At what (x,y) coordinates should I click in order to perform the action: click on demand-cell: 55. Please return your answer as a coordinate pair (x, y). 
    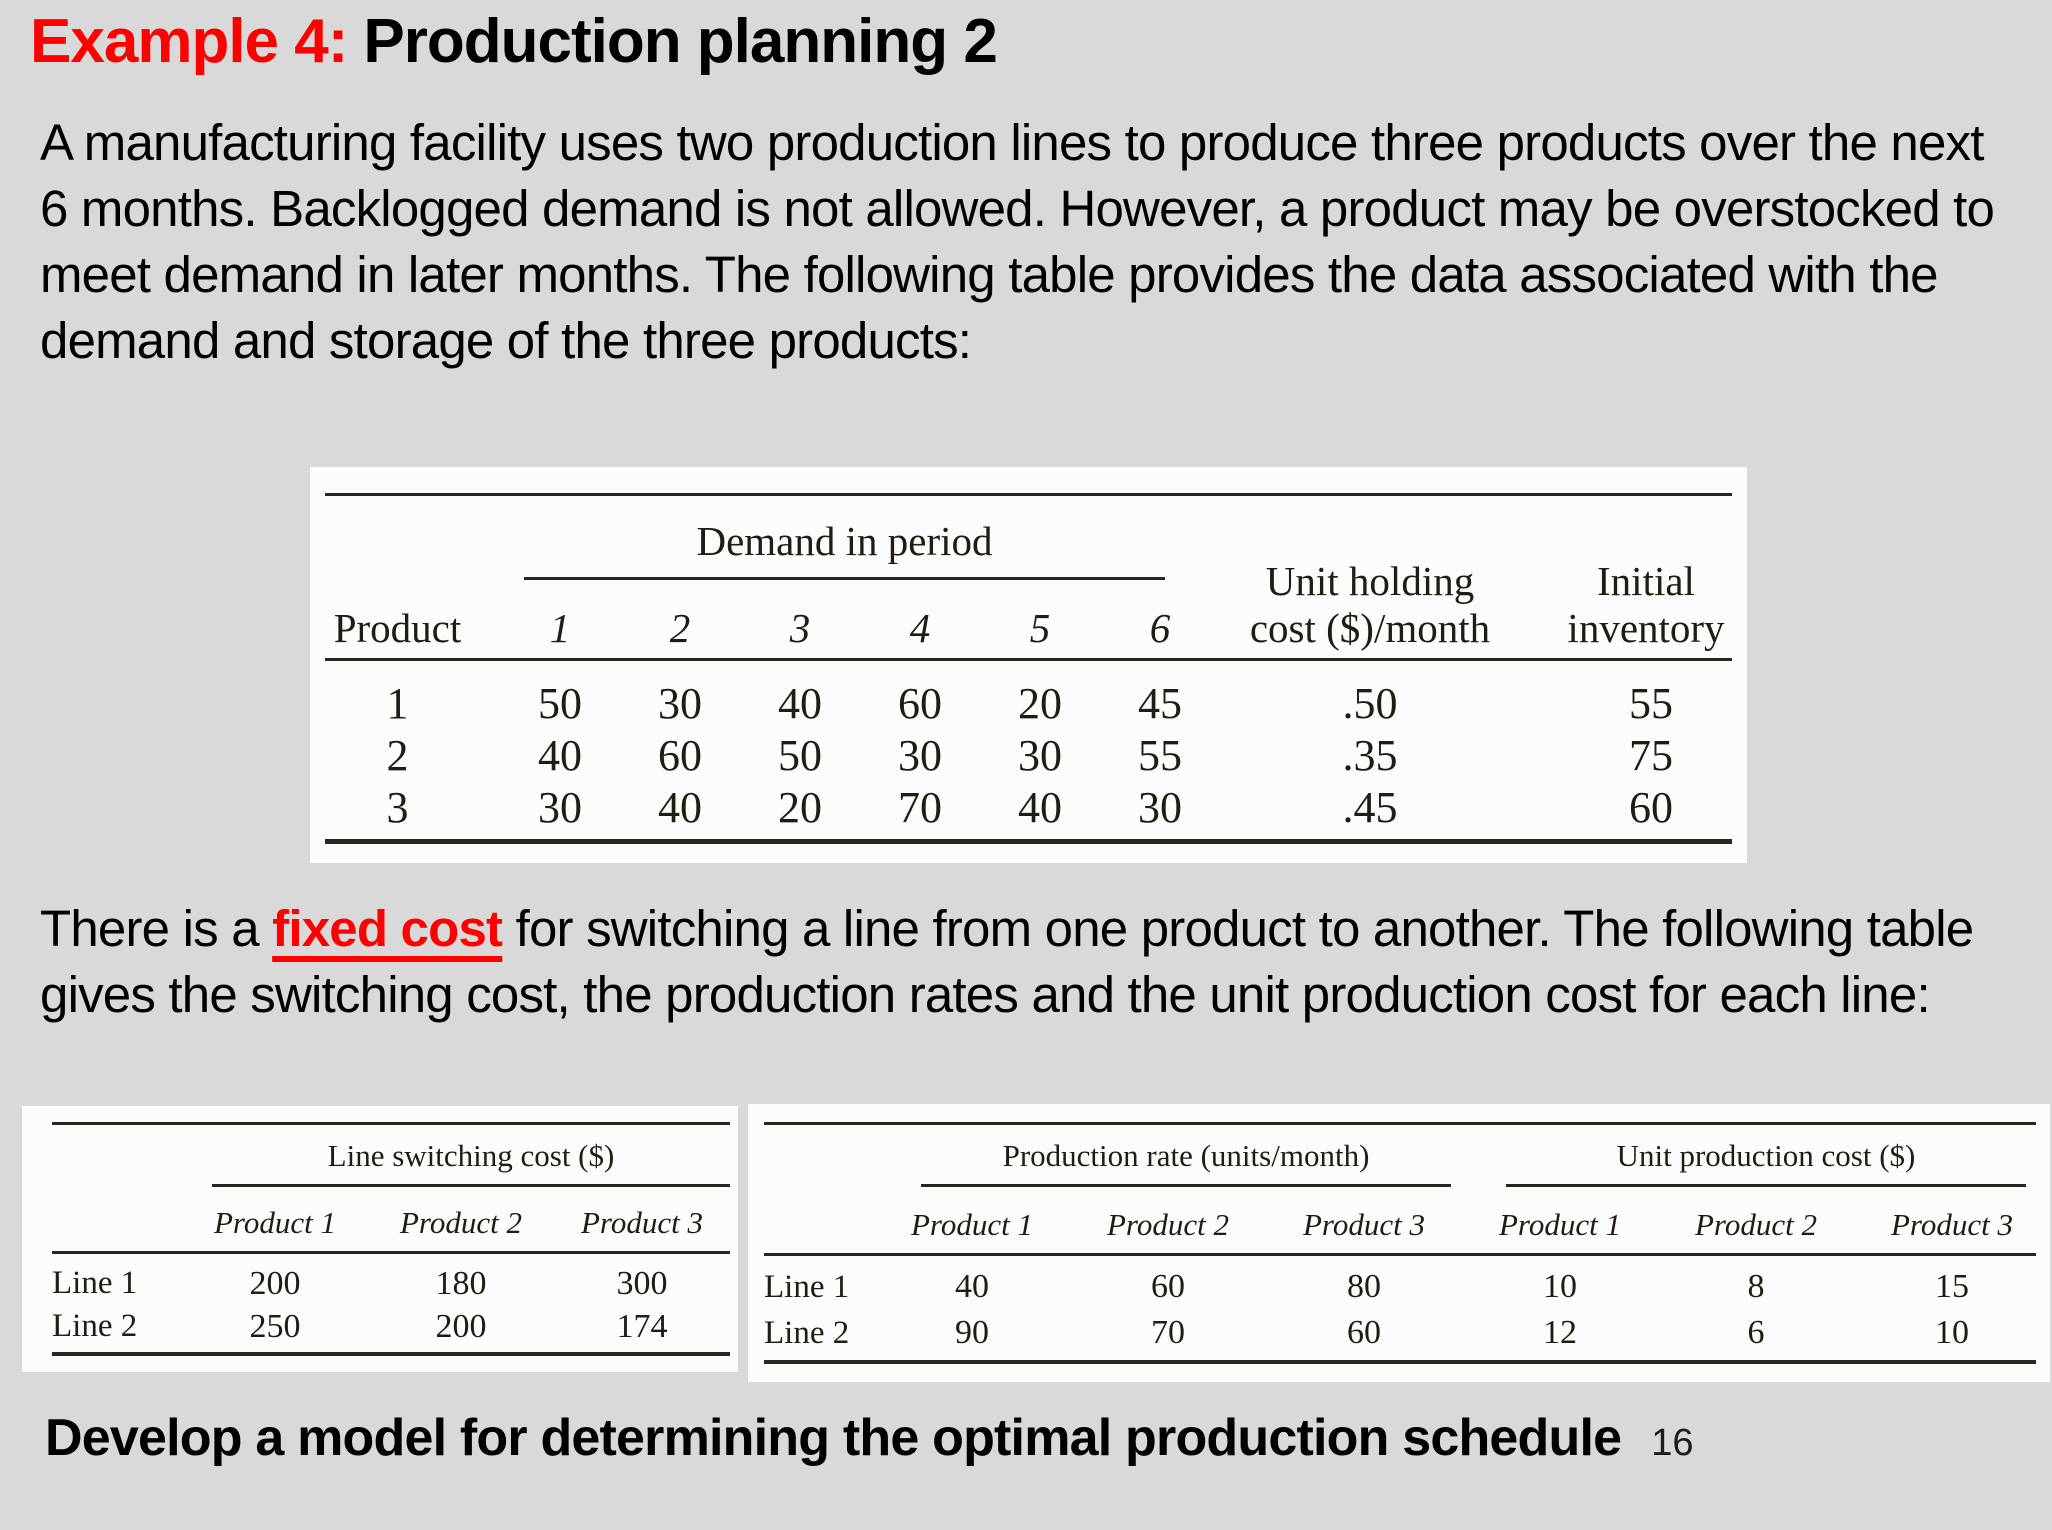
    Looking at the image, I should click on (1160, 755).